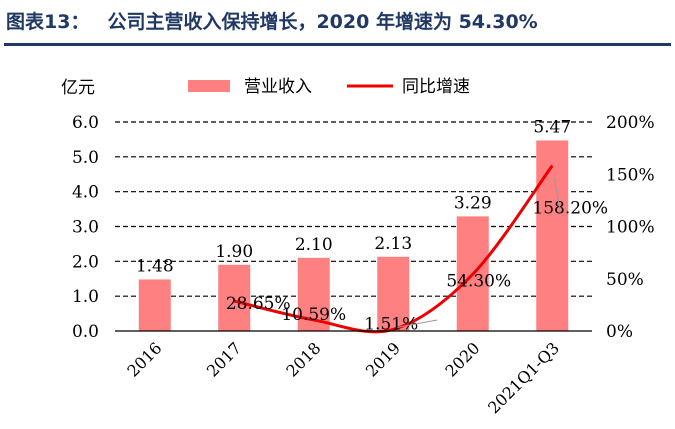 The image size is (675, 429). What do you see at coordinates (234, 252) in the screenshot?
I see `bar-value-label: 1.90` at bounding box center [234, 252].